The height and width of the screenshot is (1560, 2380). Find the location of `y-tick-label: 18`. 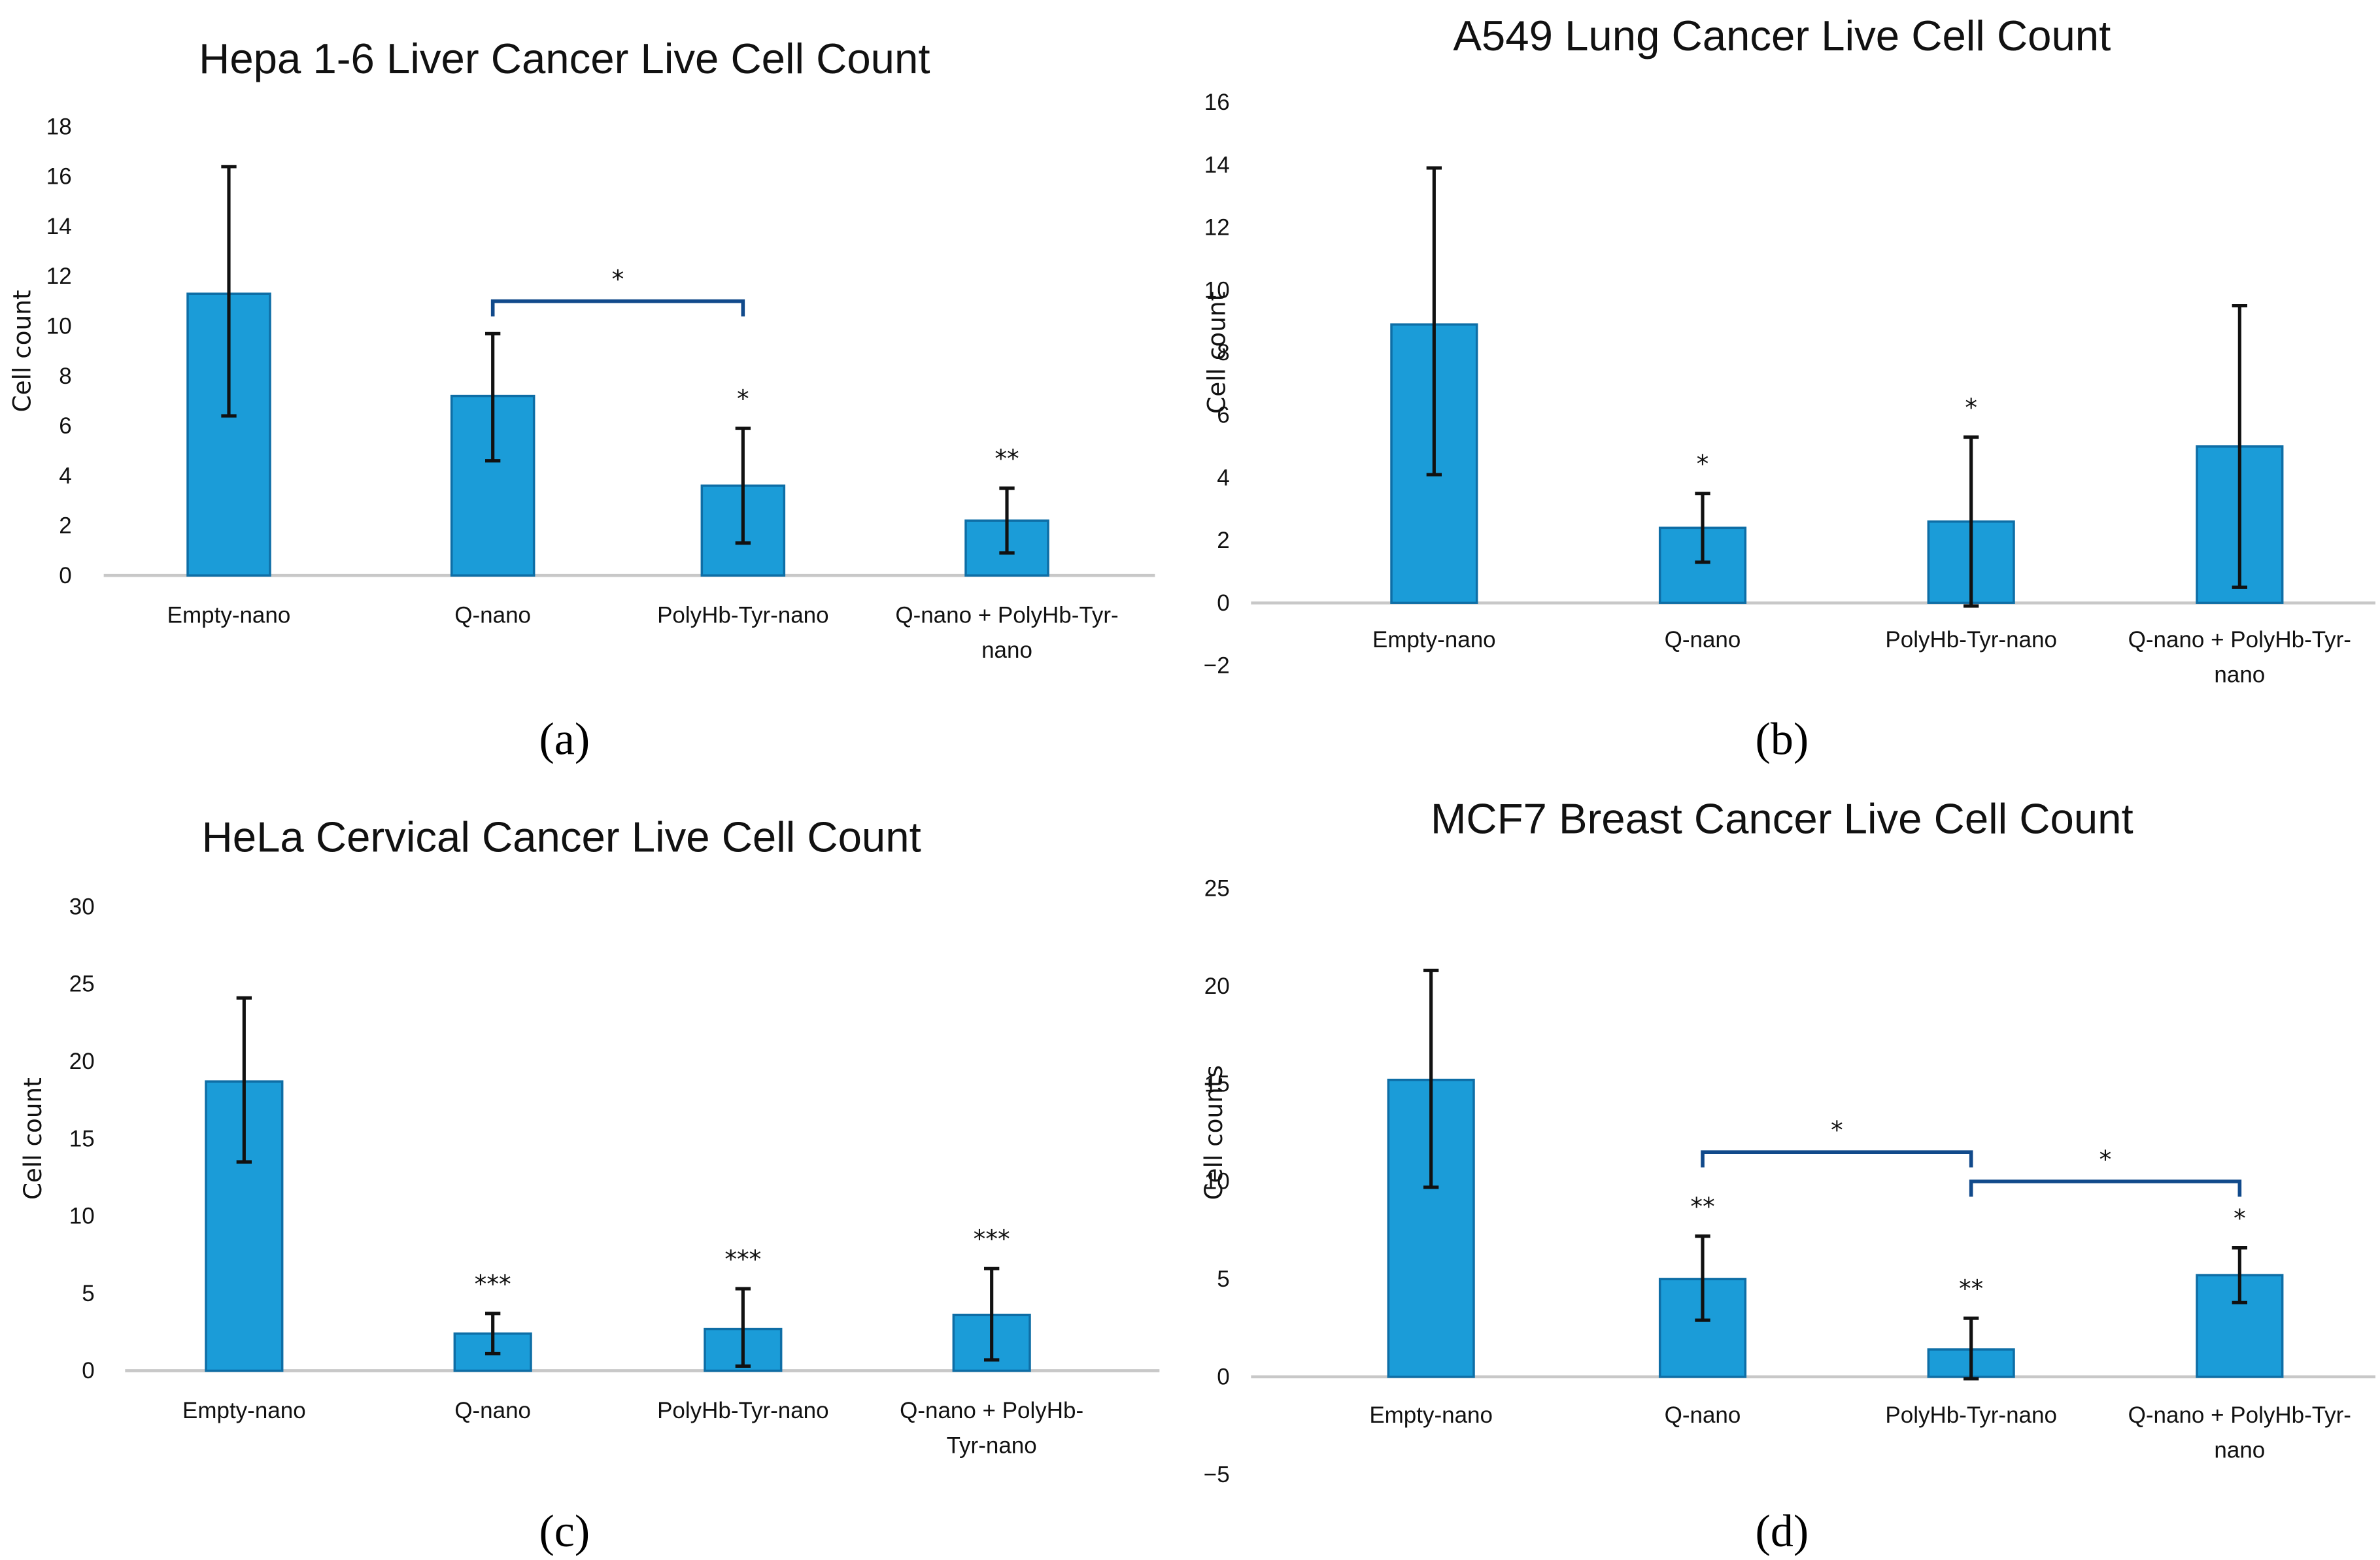

y-tick-label: 18 is located at coordinates (59, 126).